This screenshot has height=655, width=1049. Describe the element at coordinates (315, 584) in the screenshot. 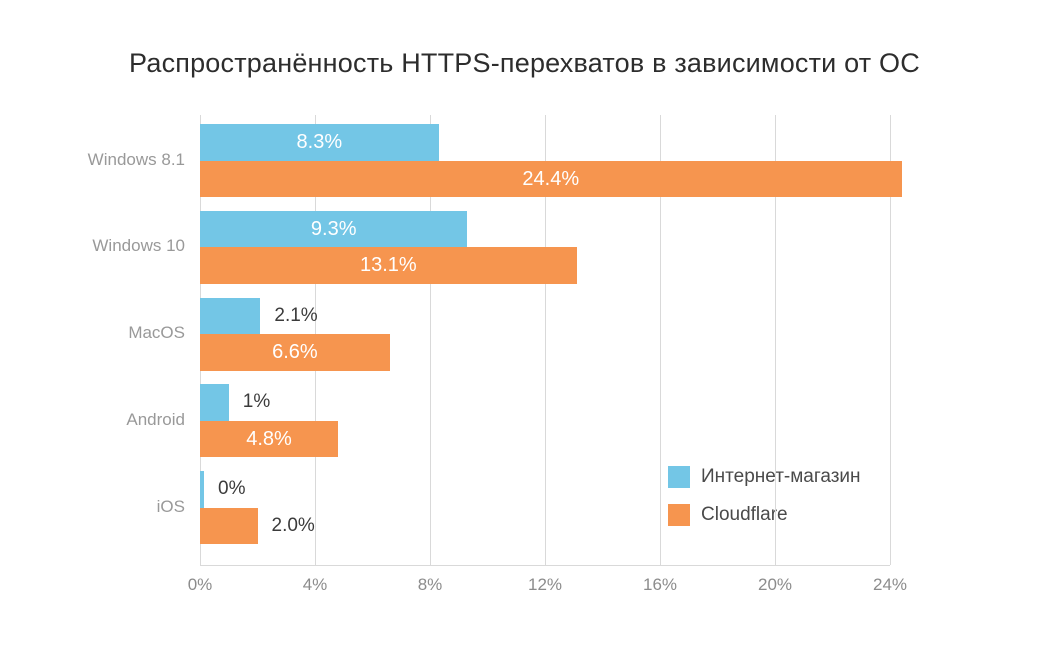

I see `x-axis-tick-label: 4%` at that location.